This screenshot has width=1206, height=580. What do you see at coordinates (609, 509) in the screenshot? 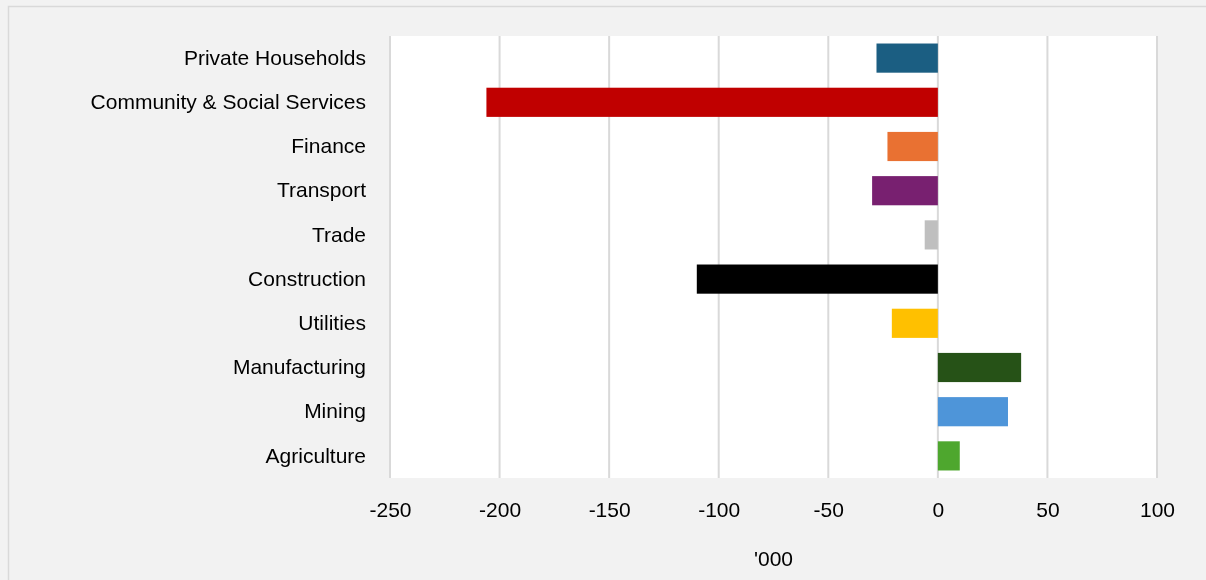
I see `x-tick-label: -150` at bounding box center [609, 509].